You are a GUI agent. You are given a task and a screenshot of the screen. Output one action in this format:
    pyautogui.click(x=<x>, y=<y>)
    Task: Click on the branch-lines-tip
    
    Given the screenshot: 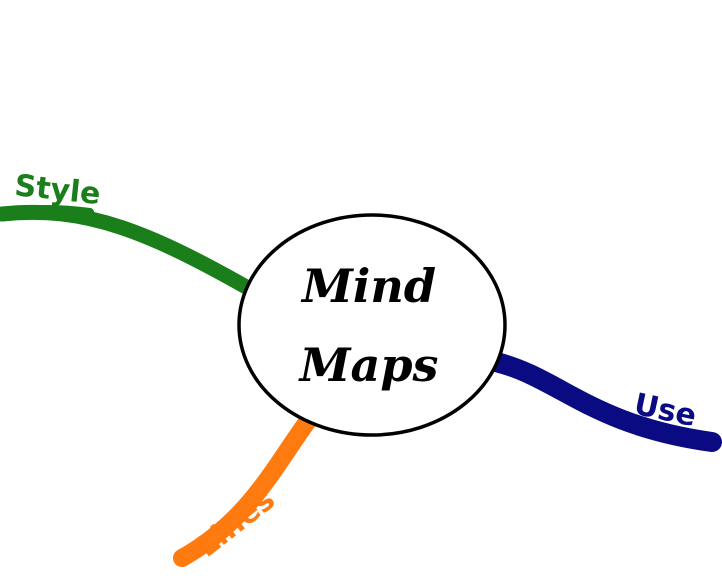 What is the action you would take?
    pyautogui.click(x=190, y=554)
    